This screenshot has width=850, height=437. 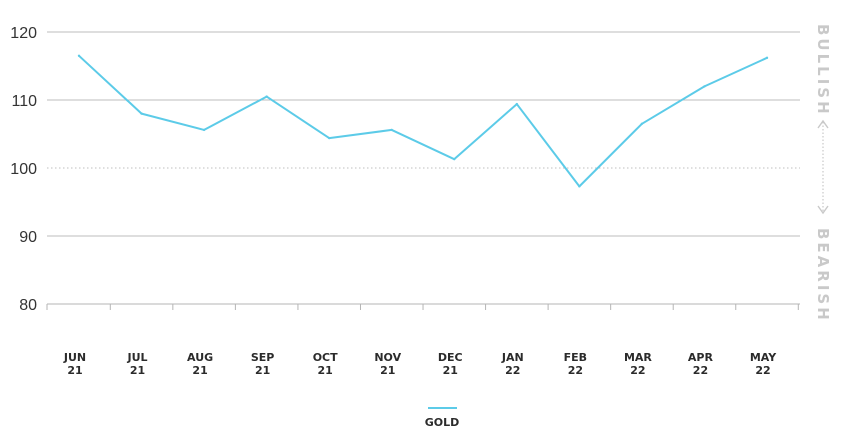 I want to click on x-tick-label: NOV 21, so click(x=387, y=364).